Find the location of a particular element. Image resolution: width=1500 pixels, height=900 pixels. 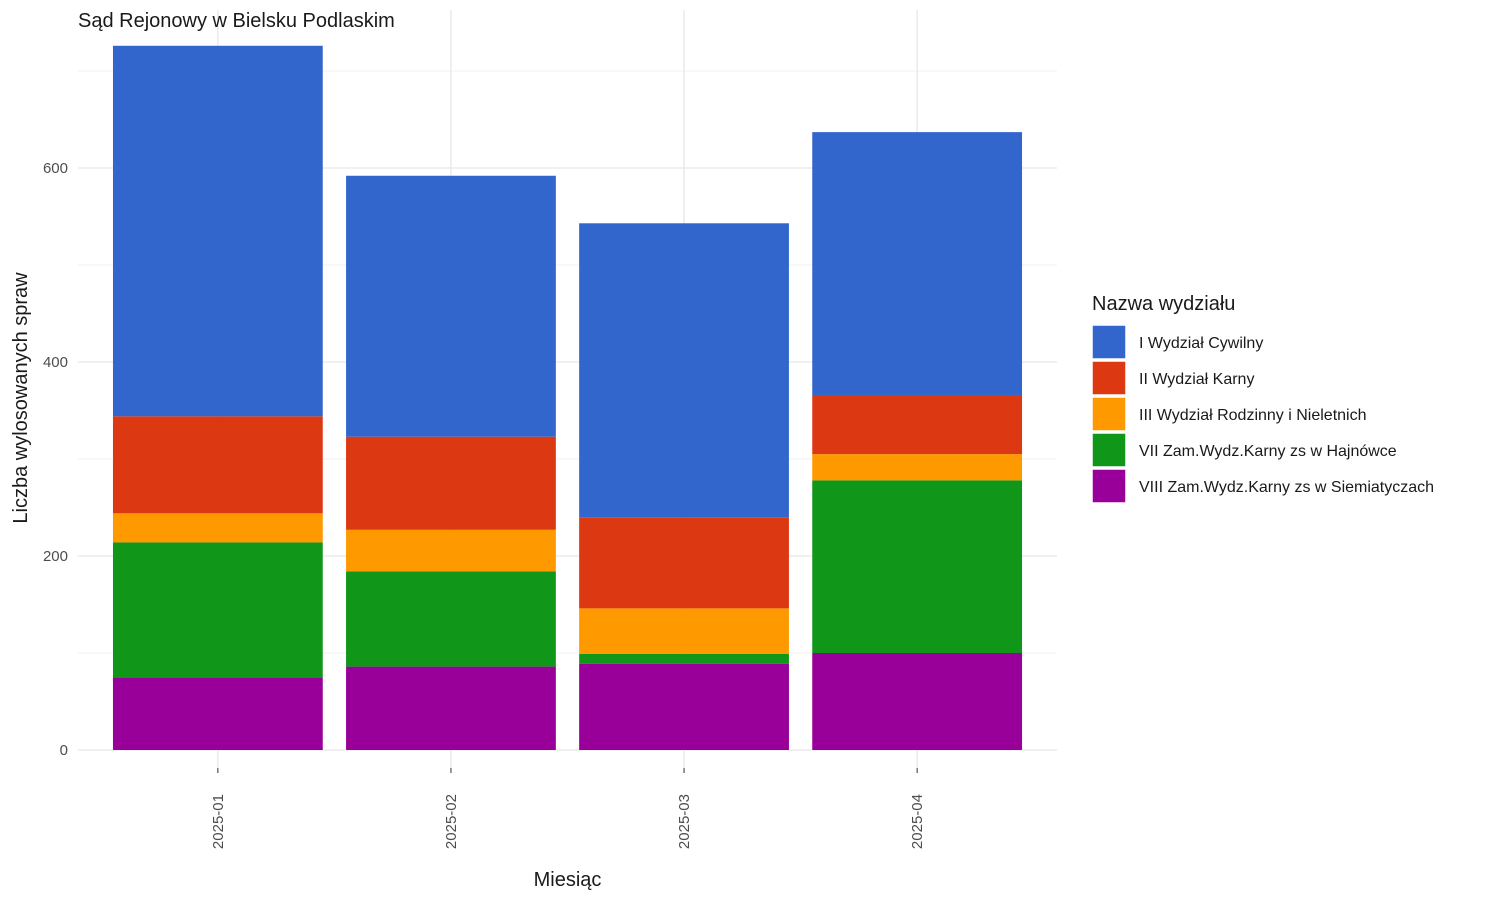

x-tick-label: 2025-03 is located at coordinates (684, 821).